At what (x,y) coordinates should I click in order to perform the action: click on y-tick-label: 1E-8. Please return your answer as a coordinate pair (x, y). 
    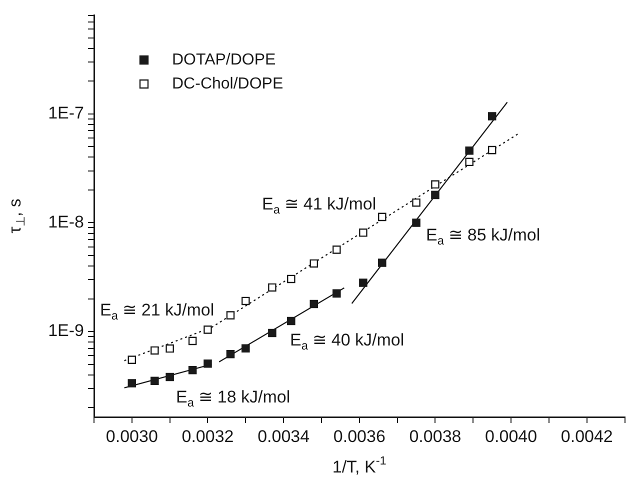
    Looking at the image, I should click on (66, 222).